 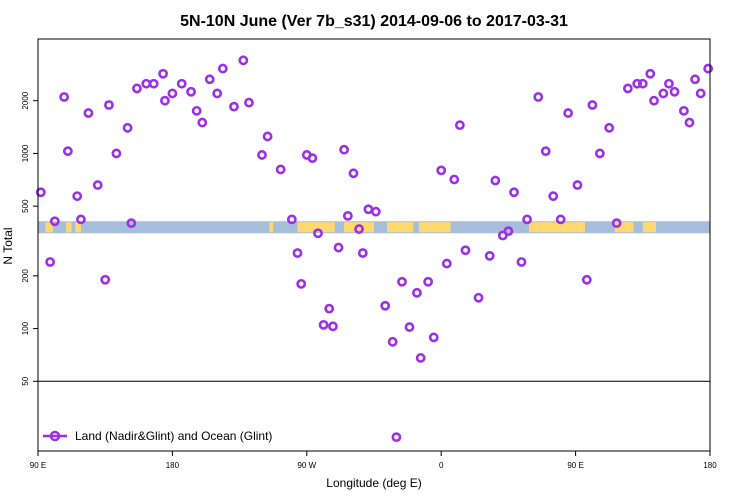 What do you see at coordinates (306, 465) in the screenshot?
I see `x-tick-label: 90 W` at bounding box center [306, 465].